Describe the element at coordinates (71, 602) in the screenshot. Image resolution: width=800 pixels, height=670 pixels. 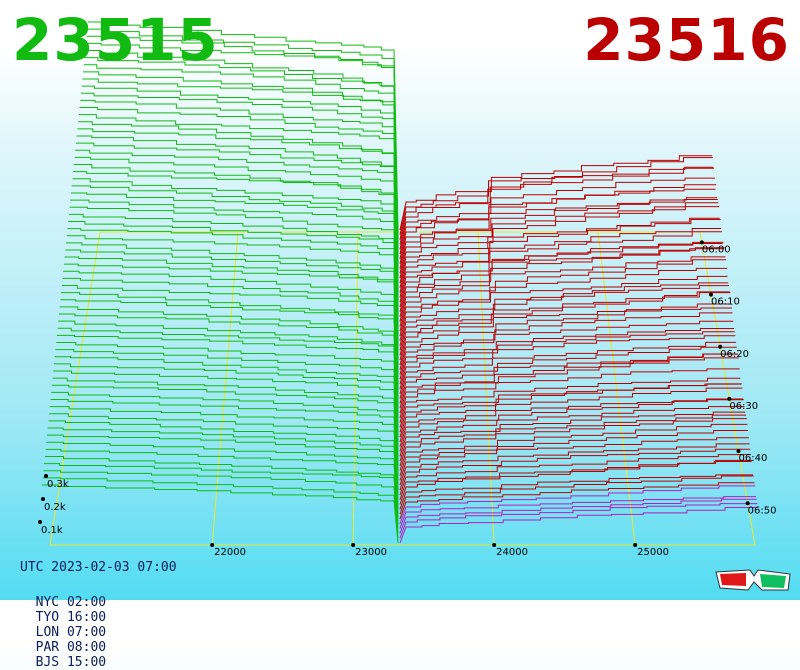
I see `clock-nyc: NYC 02:00` at that location.